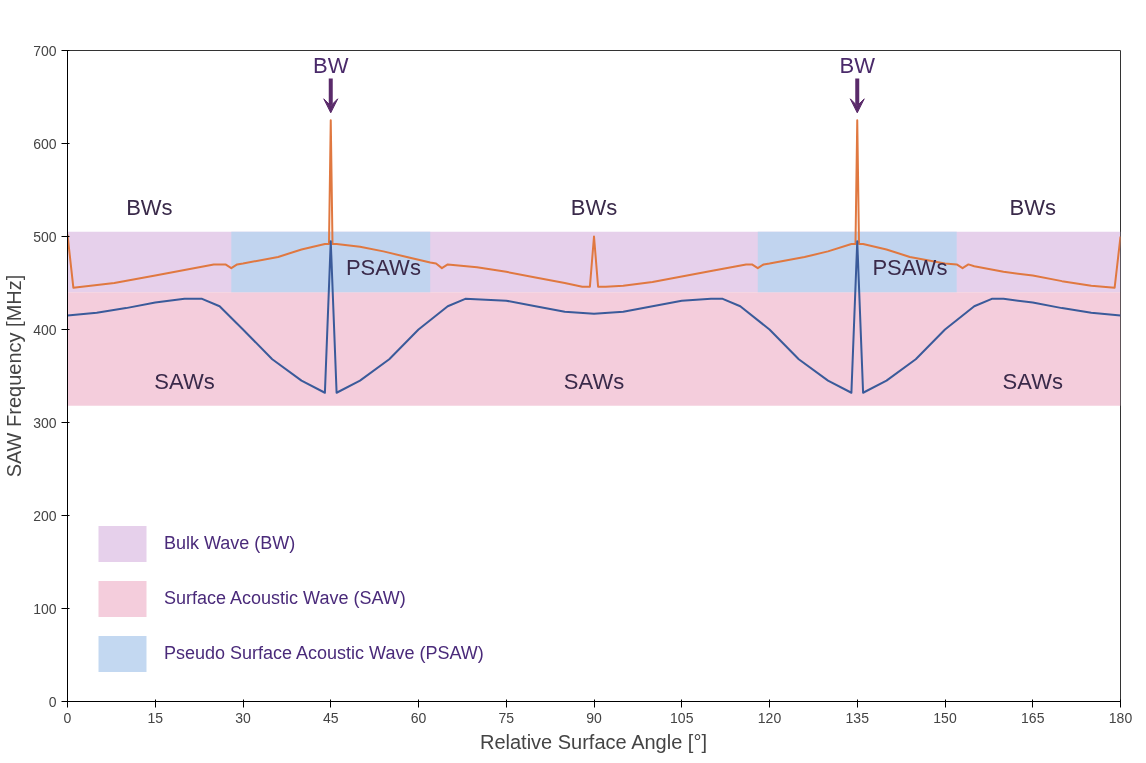  I want to click on x-tick-label: 45, so click(330, 717).